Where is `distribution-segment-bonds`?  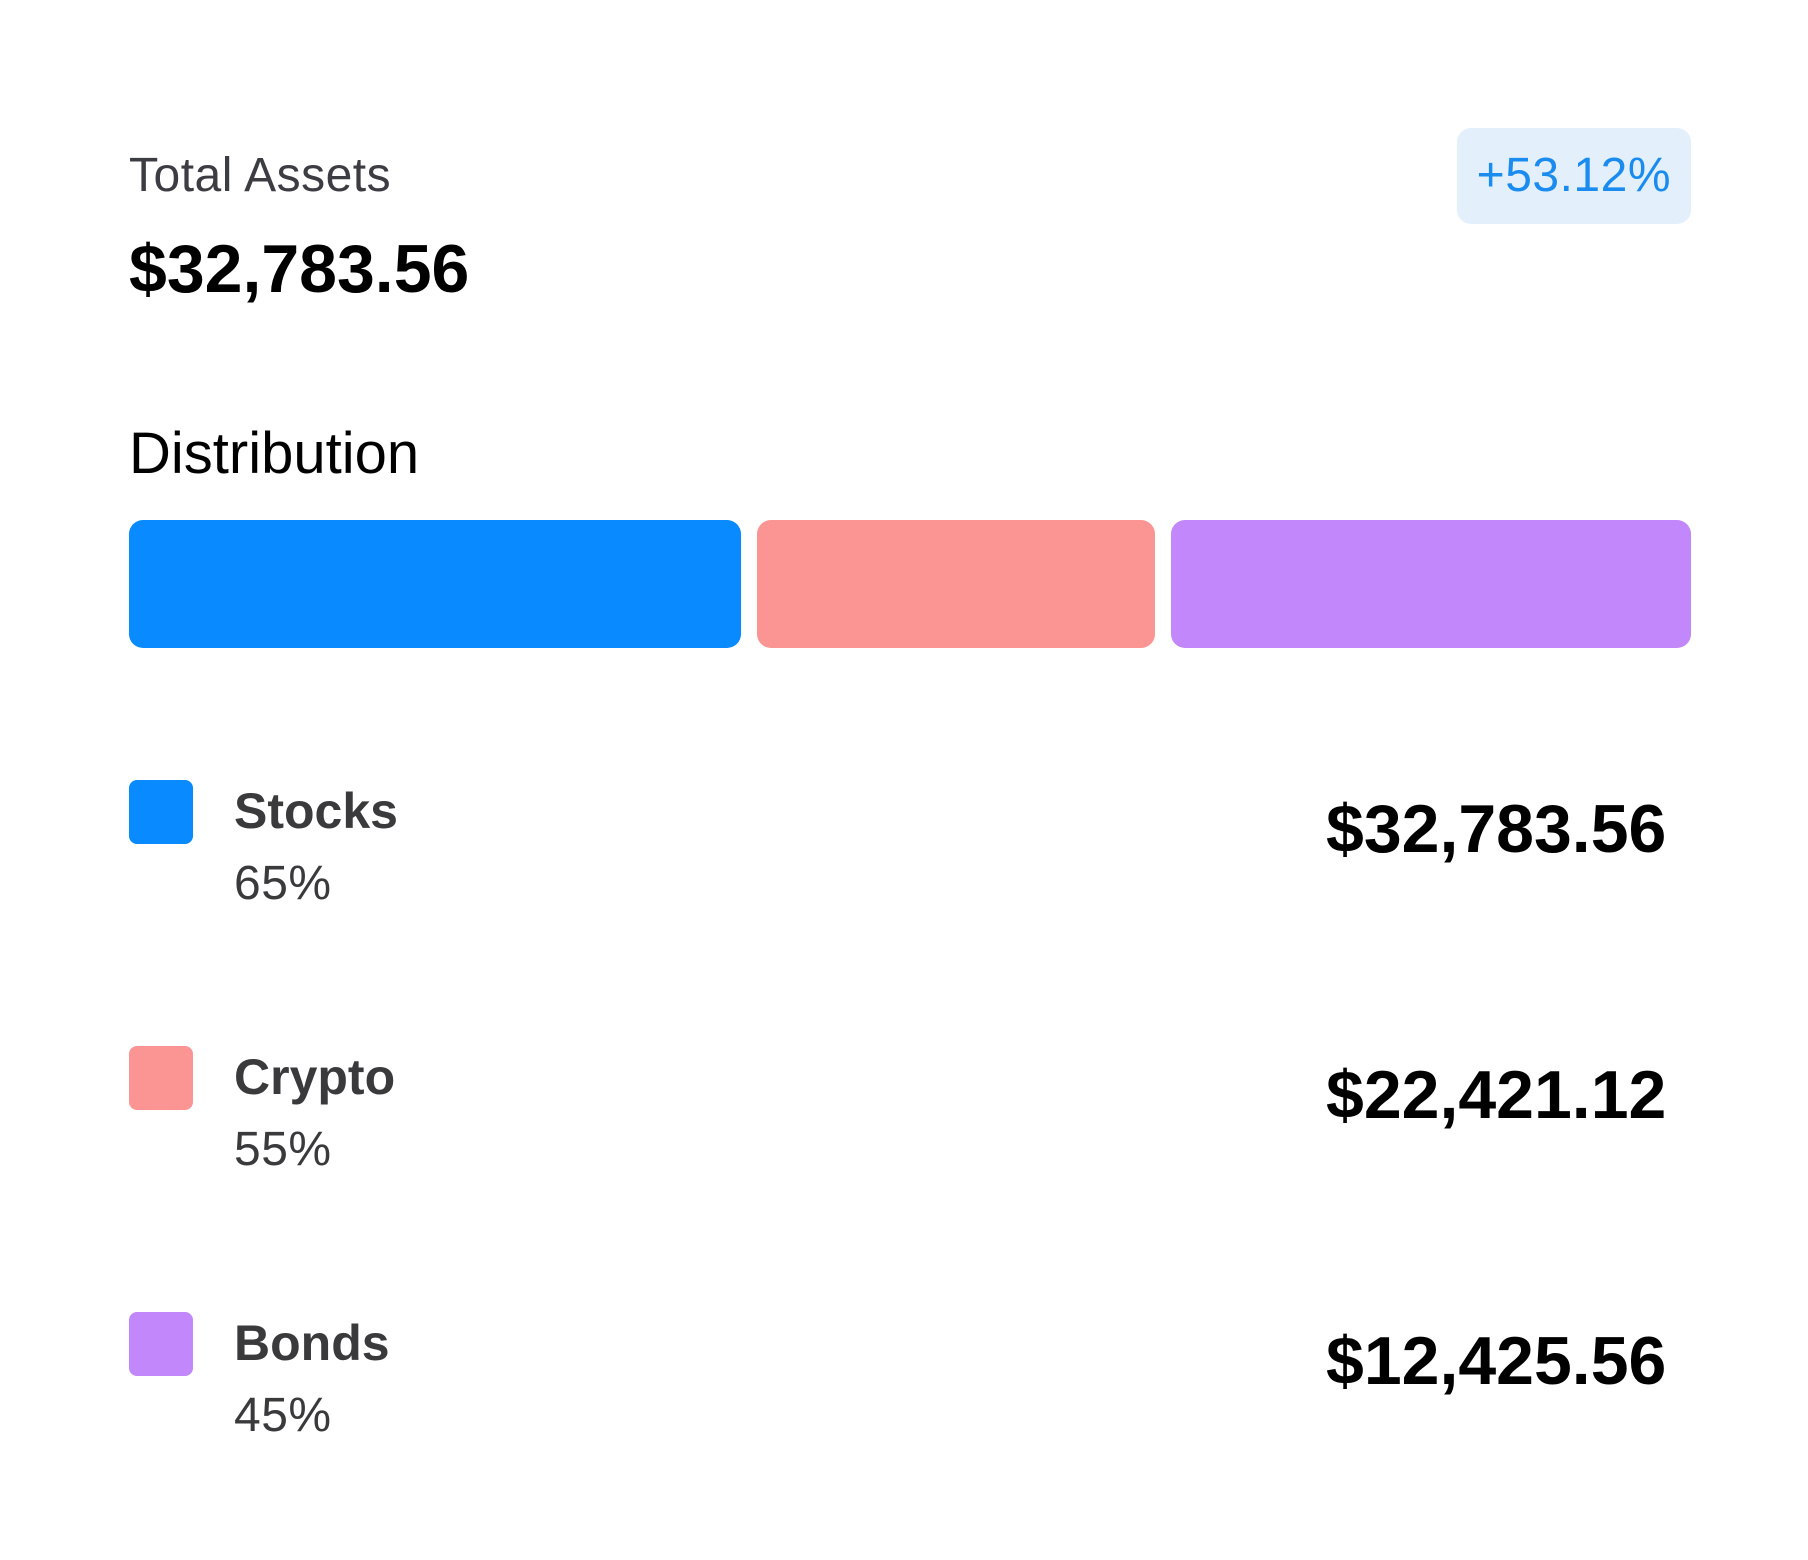 distribution-segment-bonds is located at coordinates (1431, 584).